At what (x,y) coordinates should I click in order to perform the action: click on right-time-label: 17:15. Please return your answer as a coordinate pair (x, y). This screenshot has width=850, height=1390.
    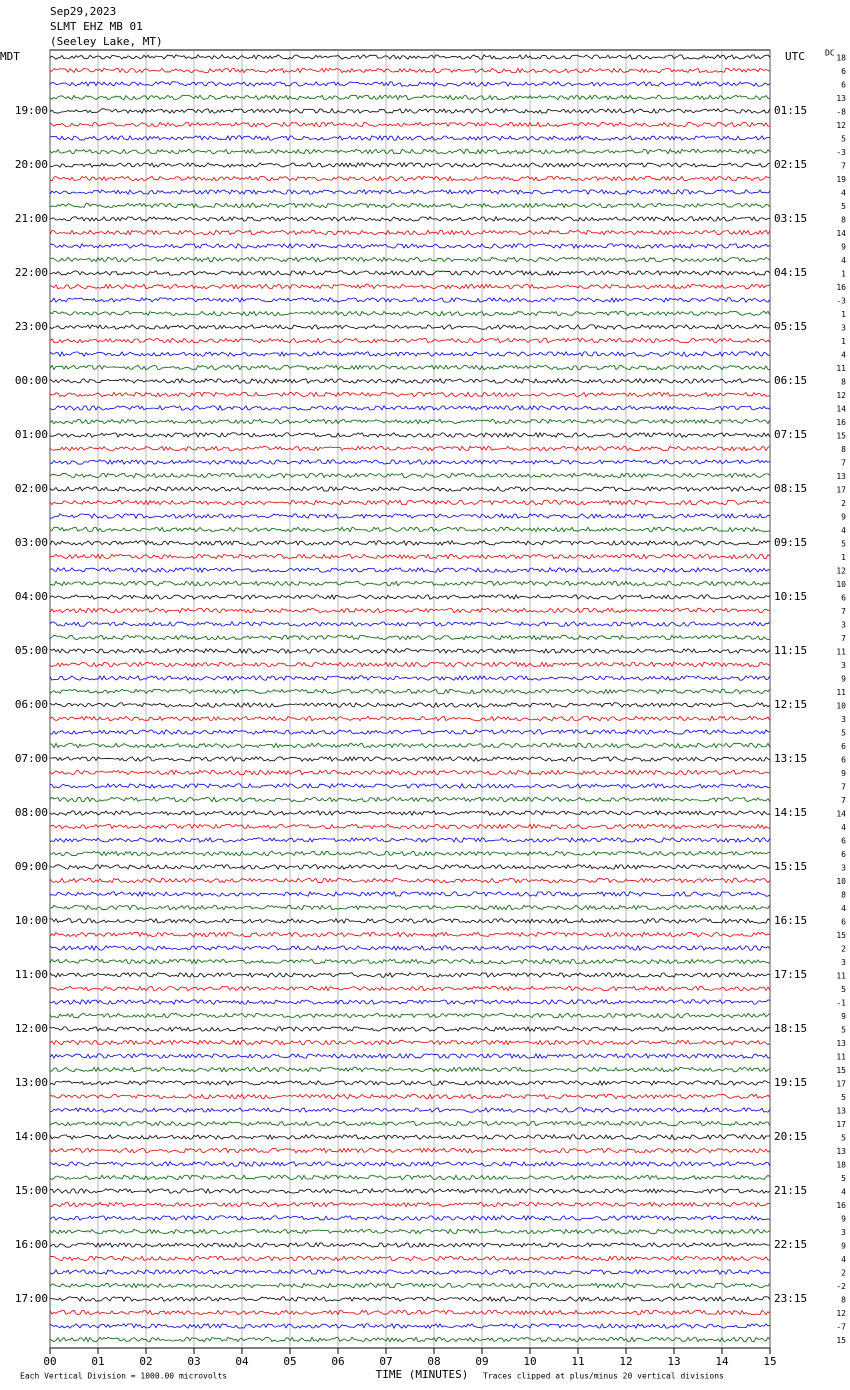
    Looking at the image, I should click on (790, 974).